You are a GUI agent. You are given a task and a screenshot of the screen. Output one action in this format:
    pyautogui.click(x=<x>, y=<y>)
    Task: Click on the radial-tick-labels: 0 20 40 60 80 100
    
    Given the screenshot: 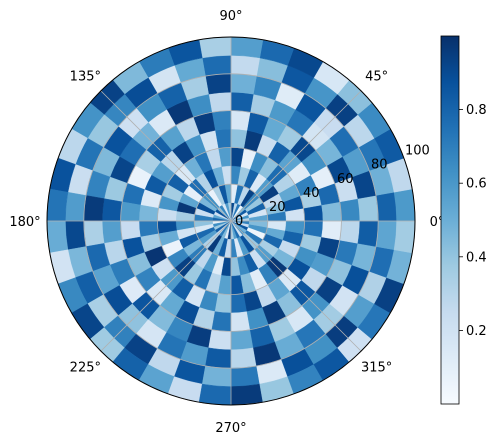 What is the action you would take?
    pyautogui.click(x=332, y=186)
    